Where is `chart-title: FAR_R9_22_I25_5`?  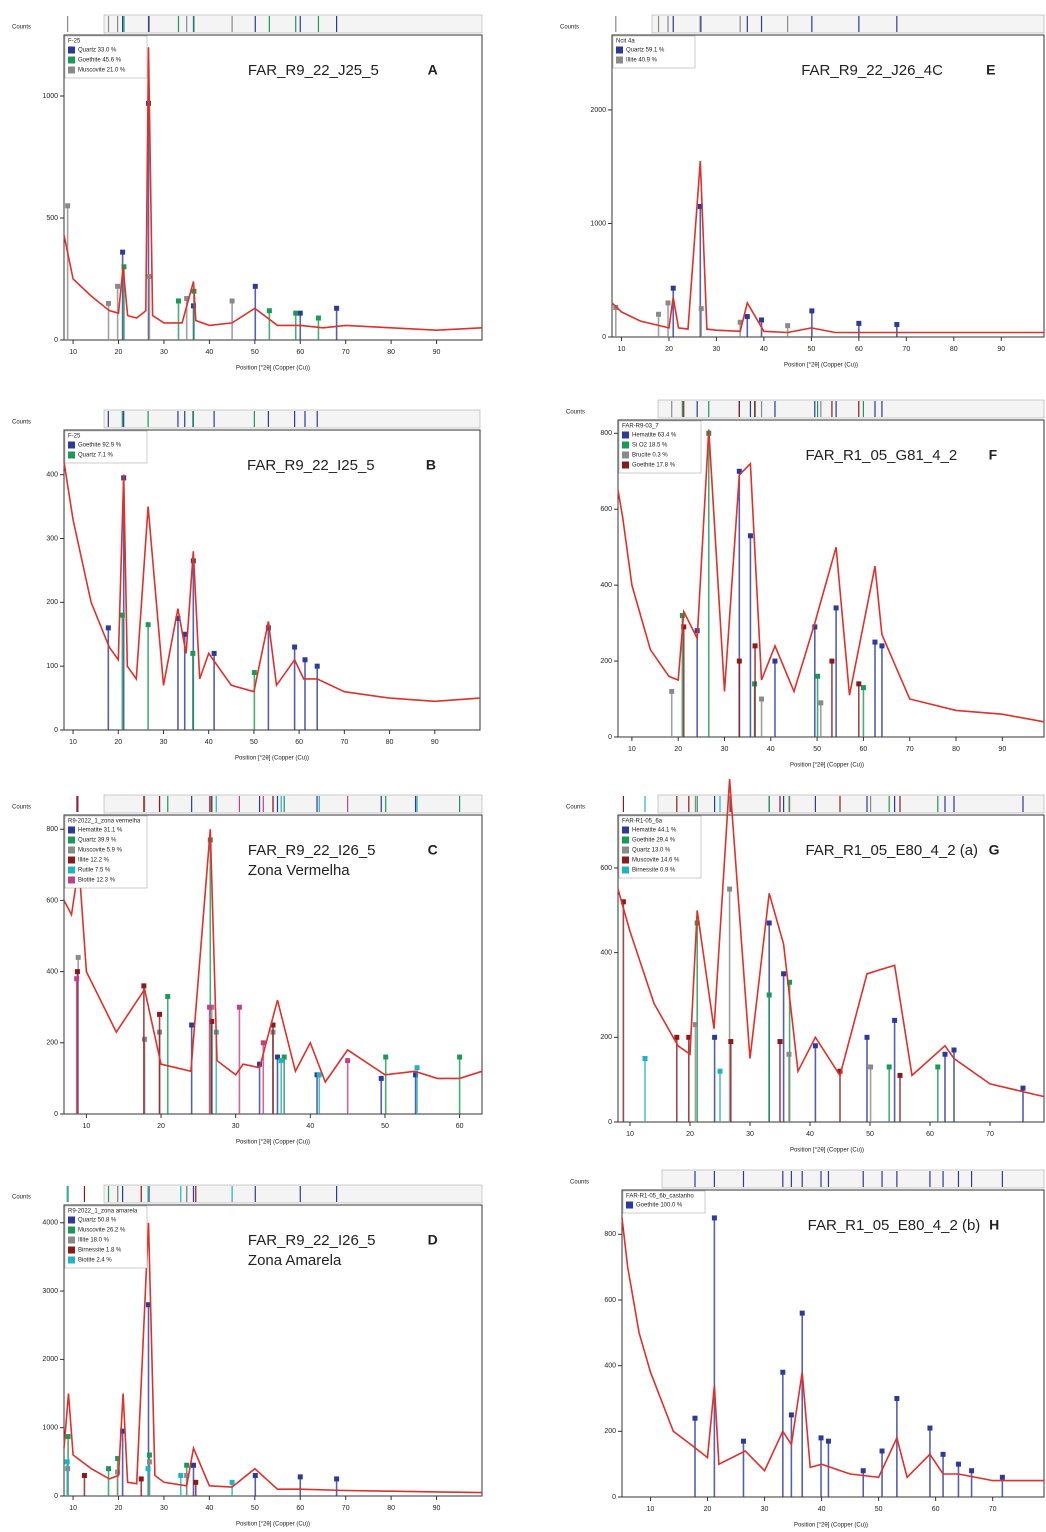 chart-title: FAR_R9_22_I25_5 is located at coordinates (311, 465).